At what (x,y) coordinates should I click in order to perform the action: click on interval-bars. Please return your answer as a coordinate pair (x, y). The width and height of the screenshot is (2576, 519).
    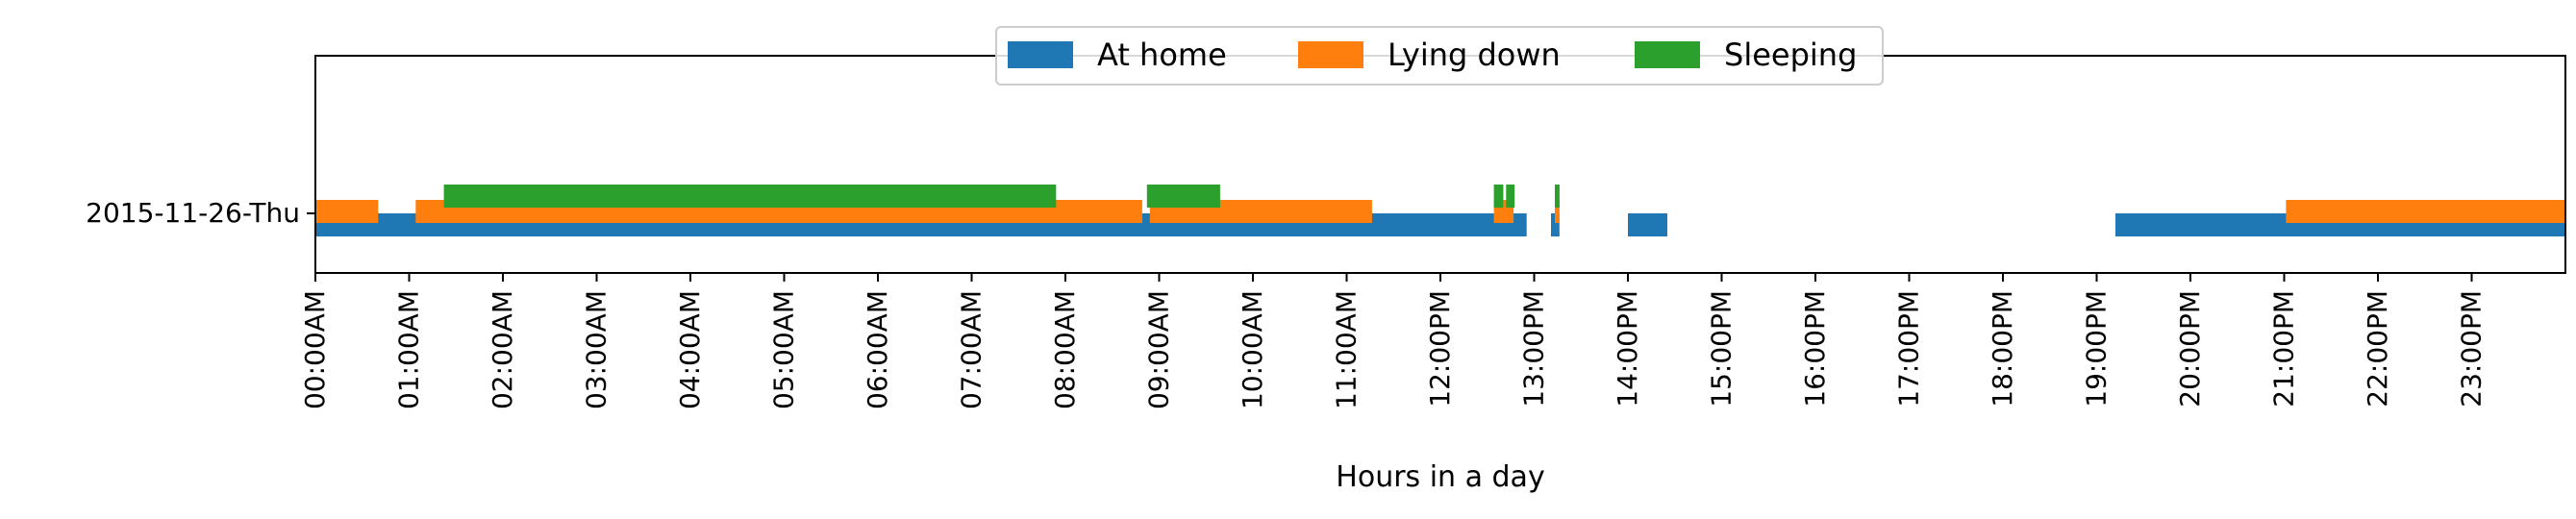
    Looking at the image, I should click on (1440, 210).